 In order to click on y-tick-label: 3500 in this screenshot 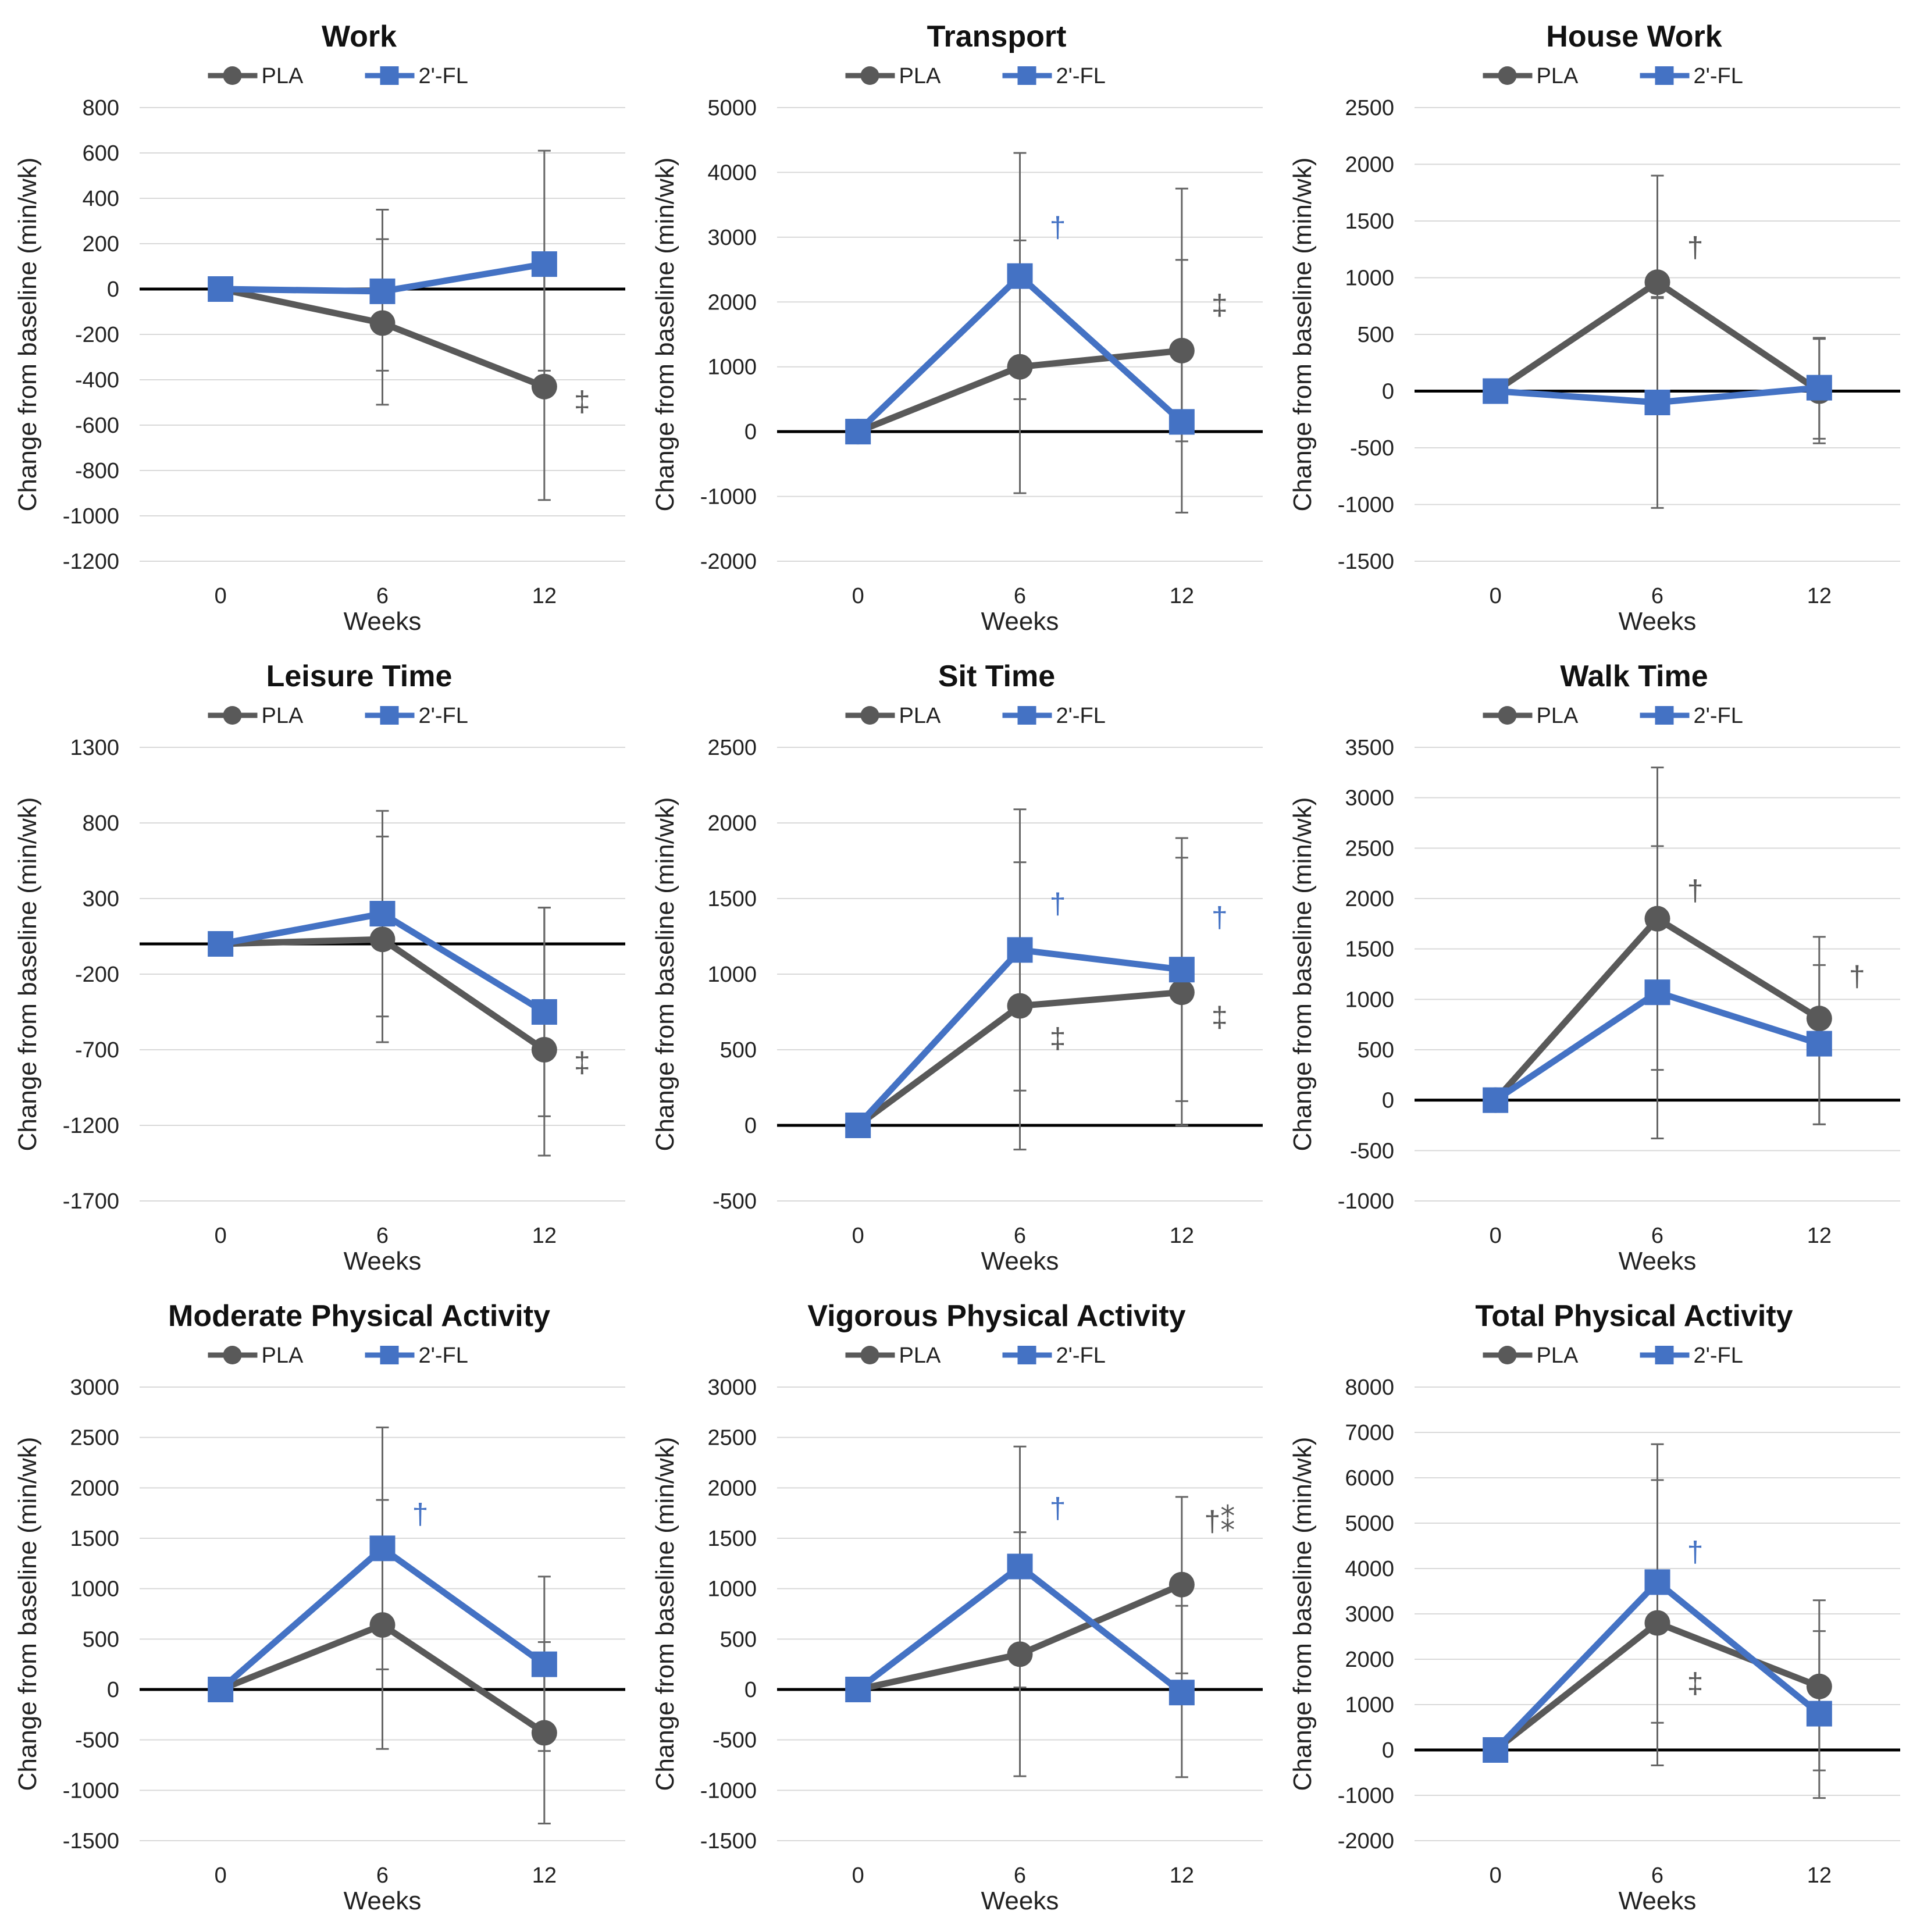, I will do `click(1369, 748)`.